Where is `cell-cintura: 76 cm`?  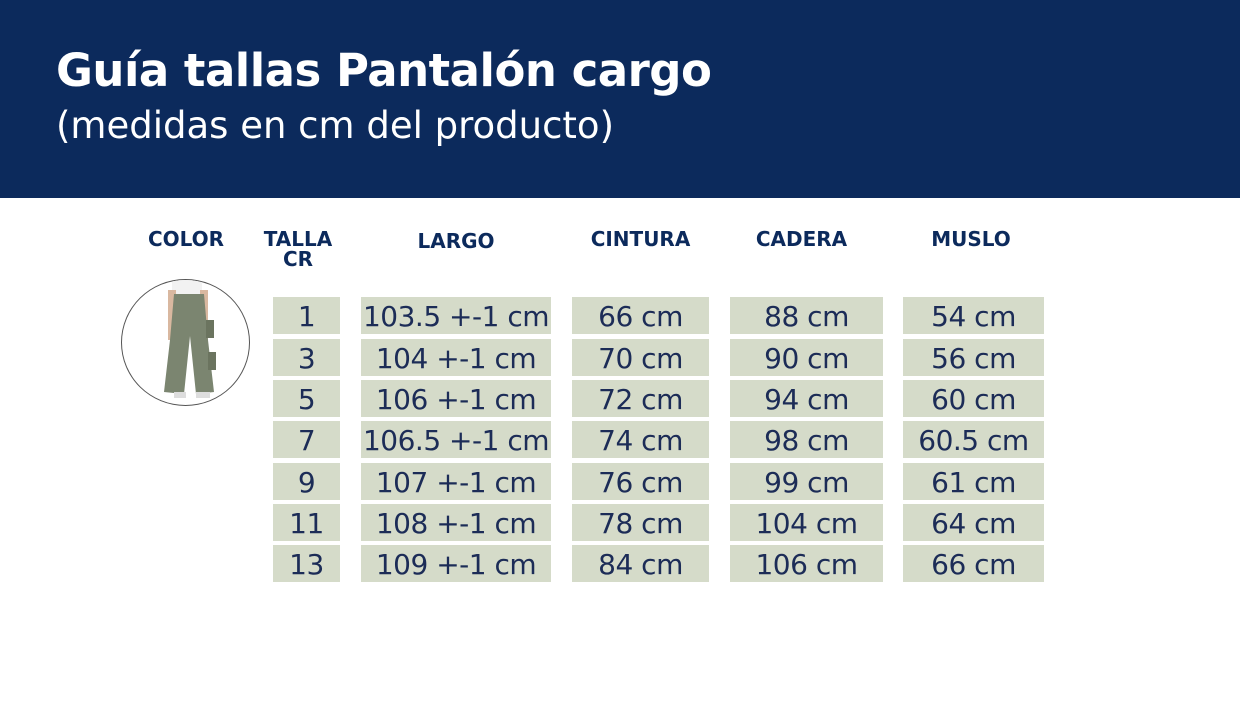 cell-cintura: 76 cm is located at coordinates (640, 481).